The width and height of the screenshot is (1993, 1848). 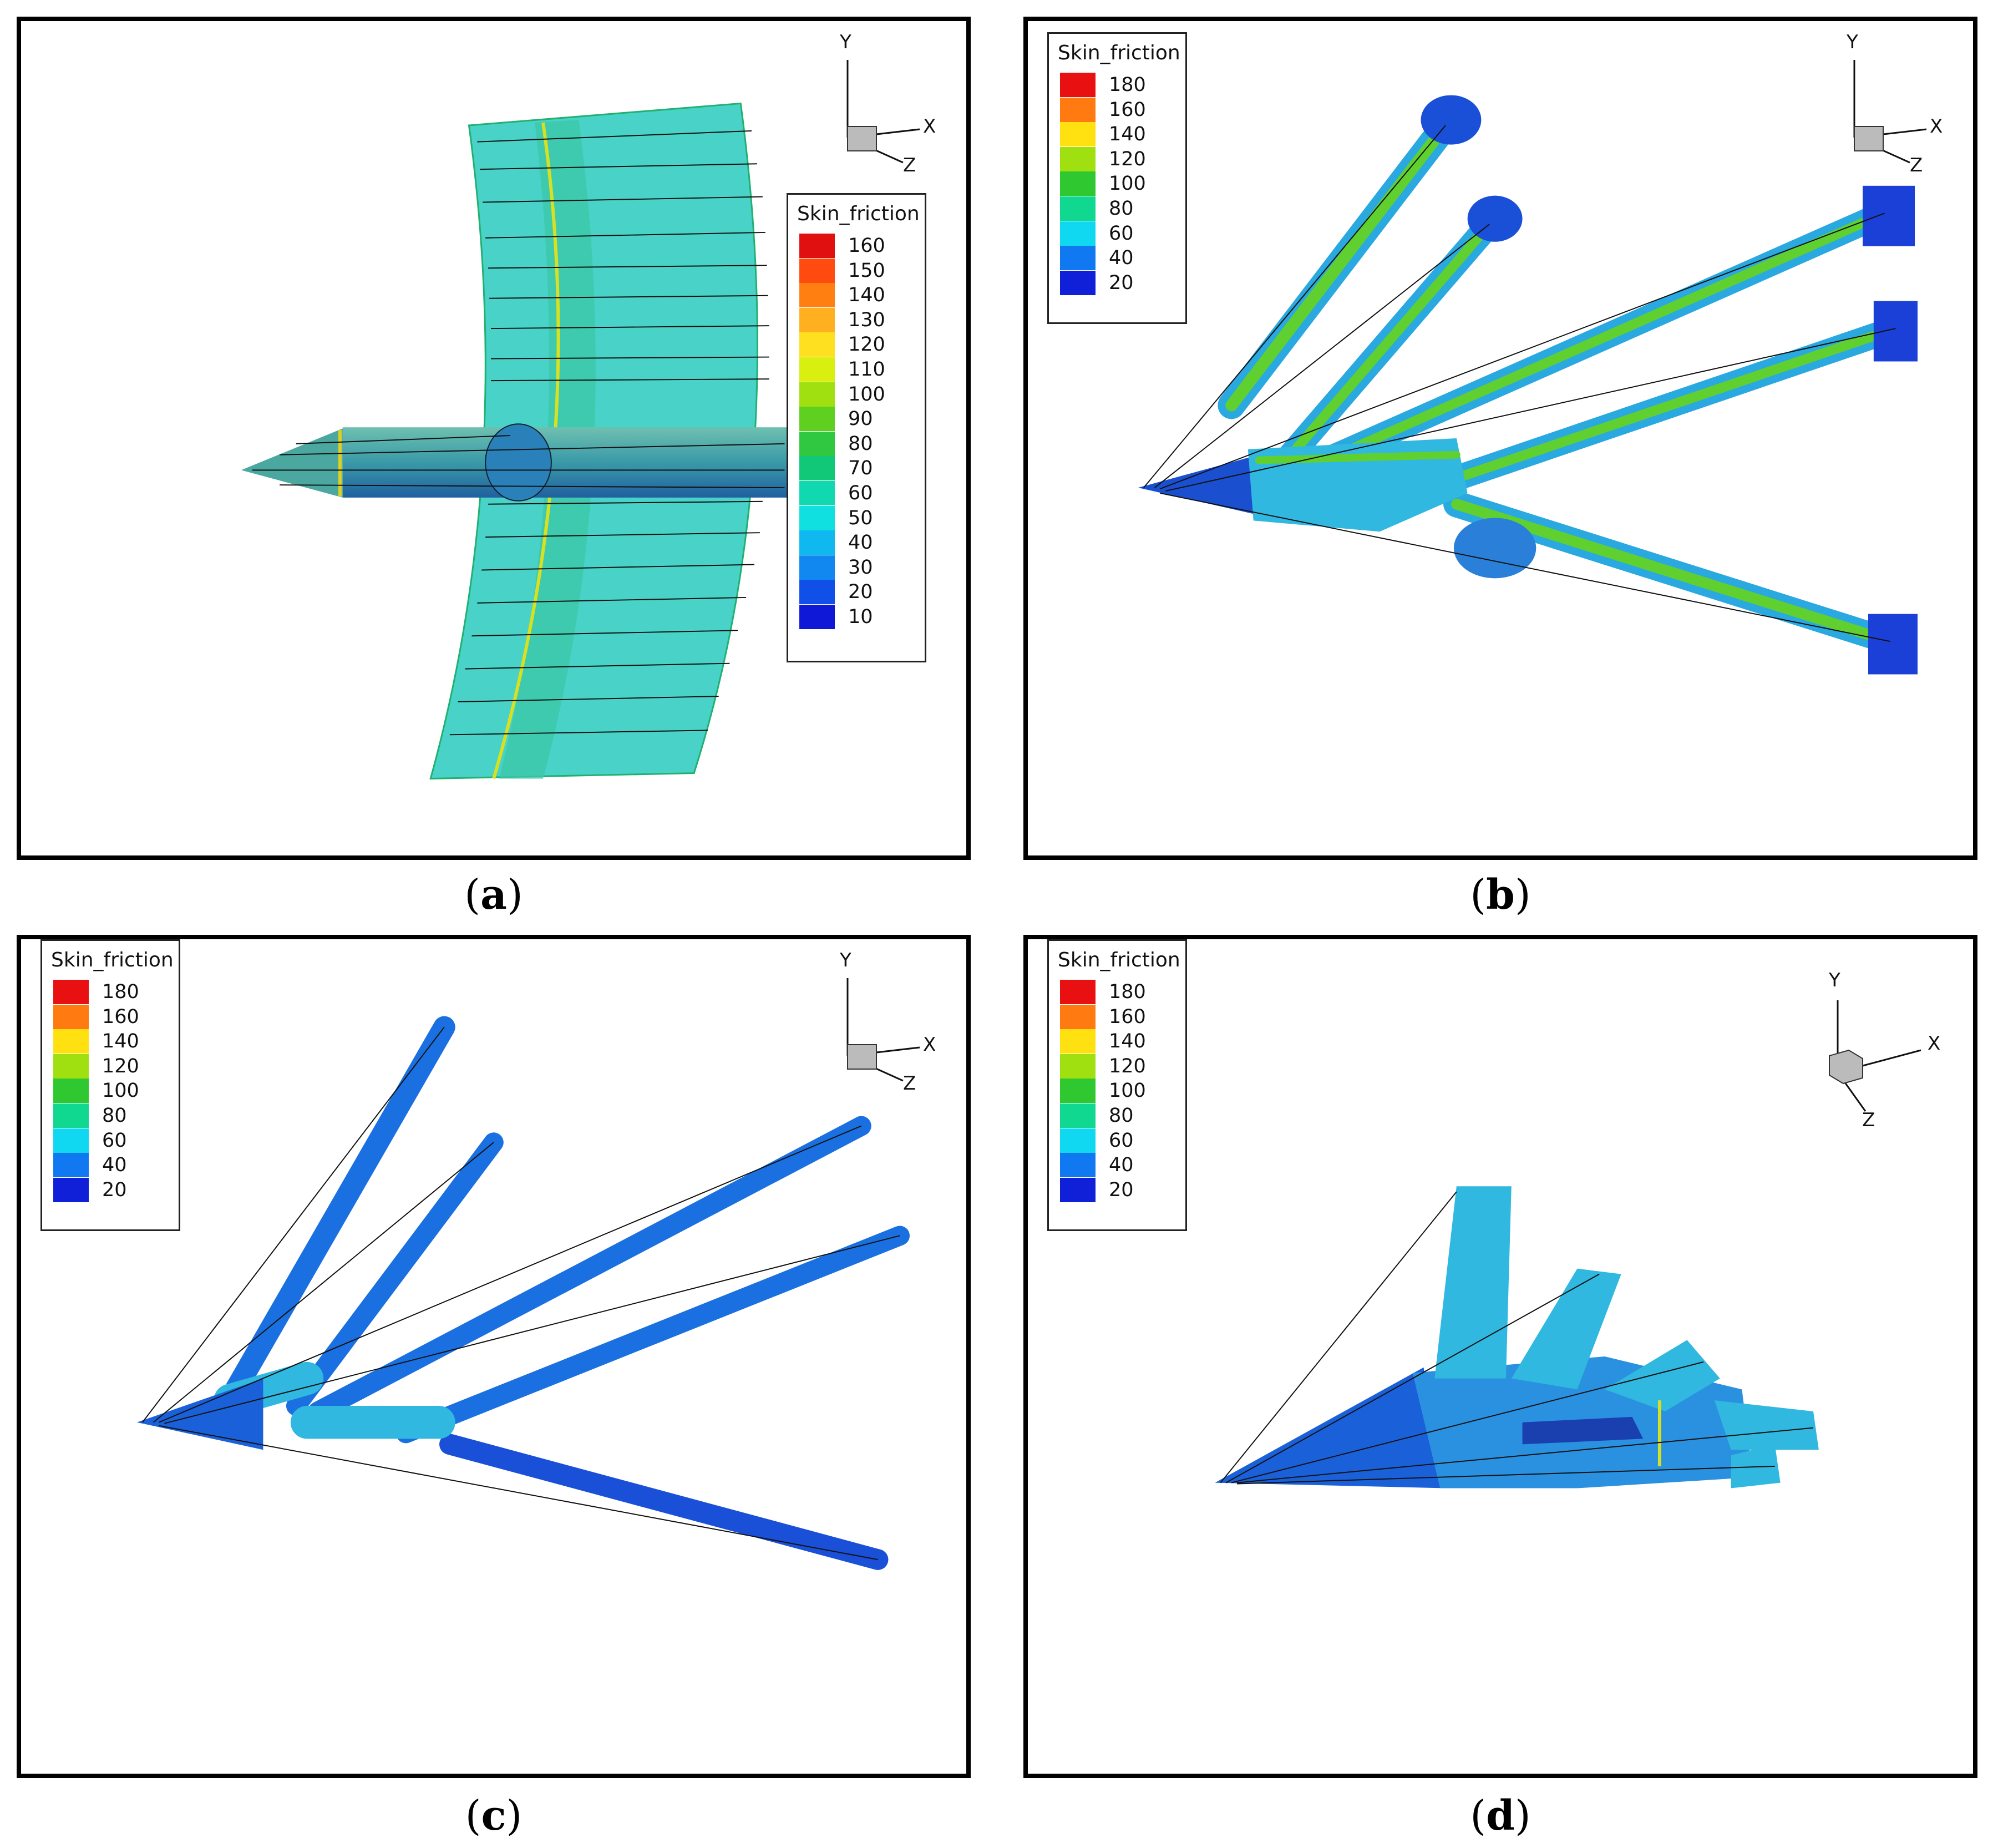 I want to click on caption-b: (b), so click(x=1500, y=895).